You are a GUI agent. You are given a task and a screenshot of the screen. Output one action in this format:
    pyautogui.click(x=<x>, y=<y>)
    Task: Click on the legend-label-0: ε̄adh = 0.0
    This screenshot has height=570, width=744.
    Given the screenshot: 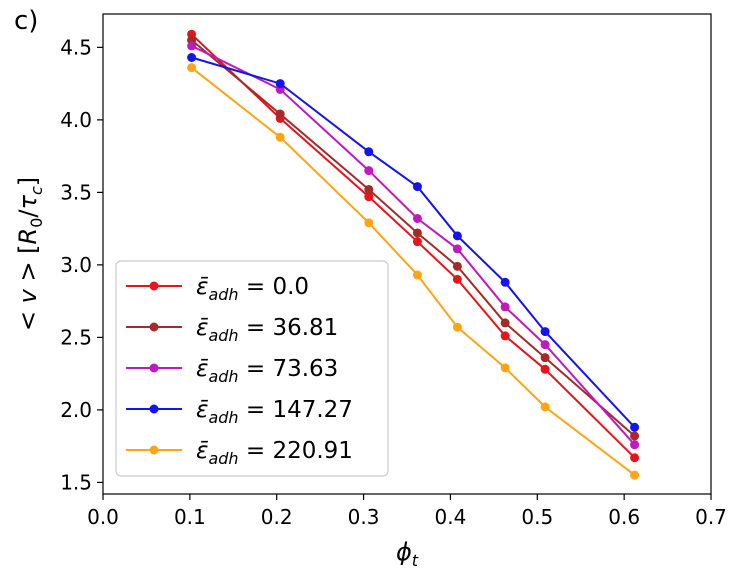 What is the action you would take?
    pyautogui.click(x=252, y=289)
    